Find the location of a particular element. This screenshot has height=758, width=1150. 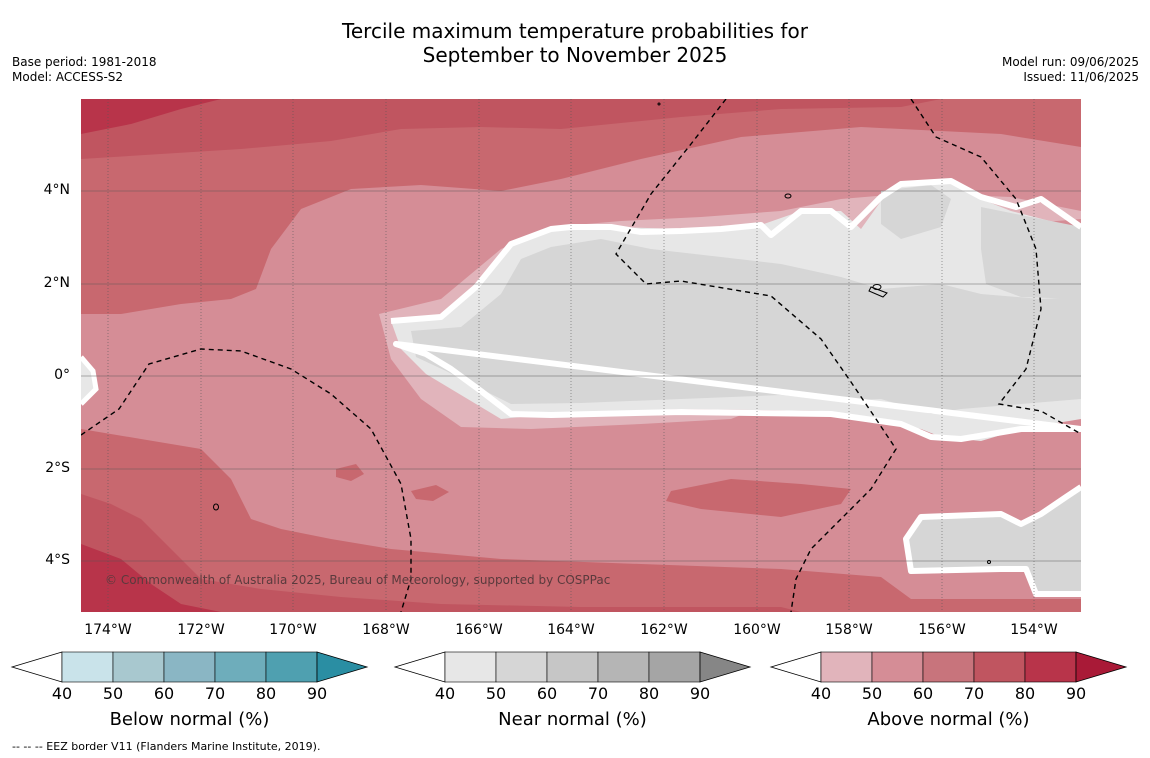

y-tick-0: 0° is located at coordinates (62, 375).